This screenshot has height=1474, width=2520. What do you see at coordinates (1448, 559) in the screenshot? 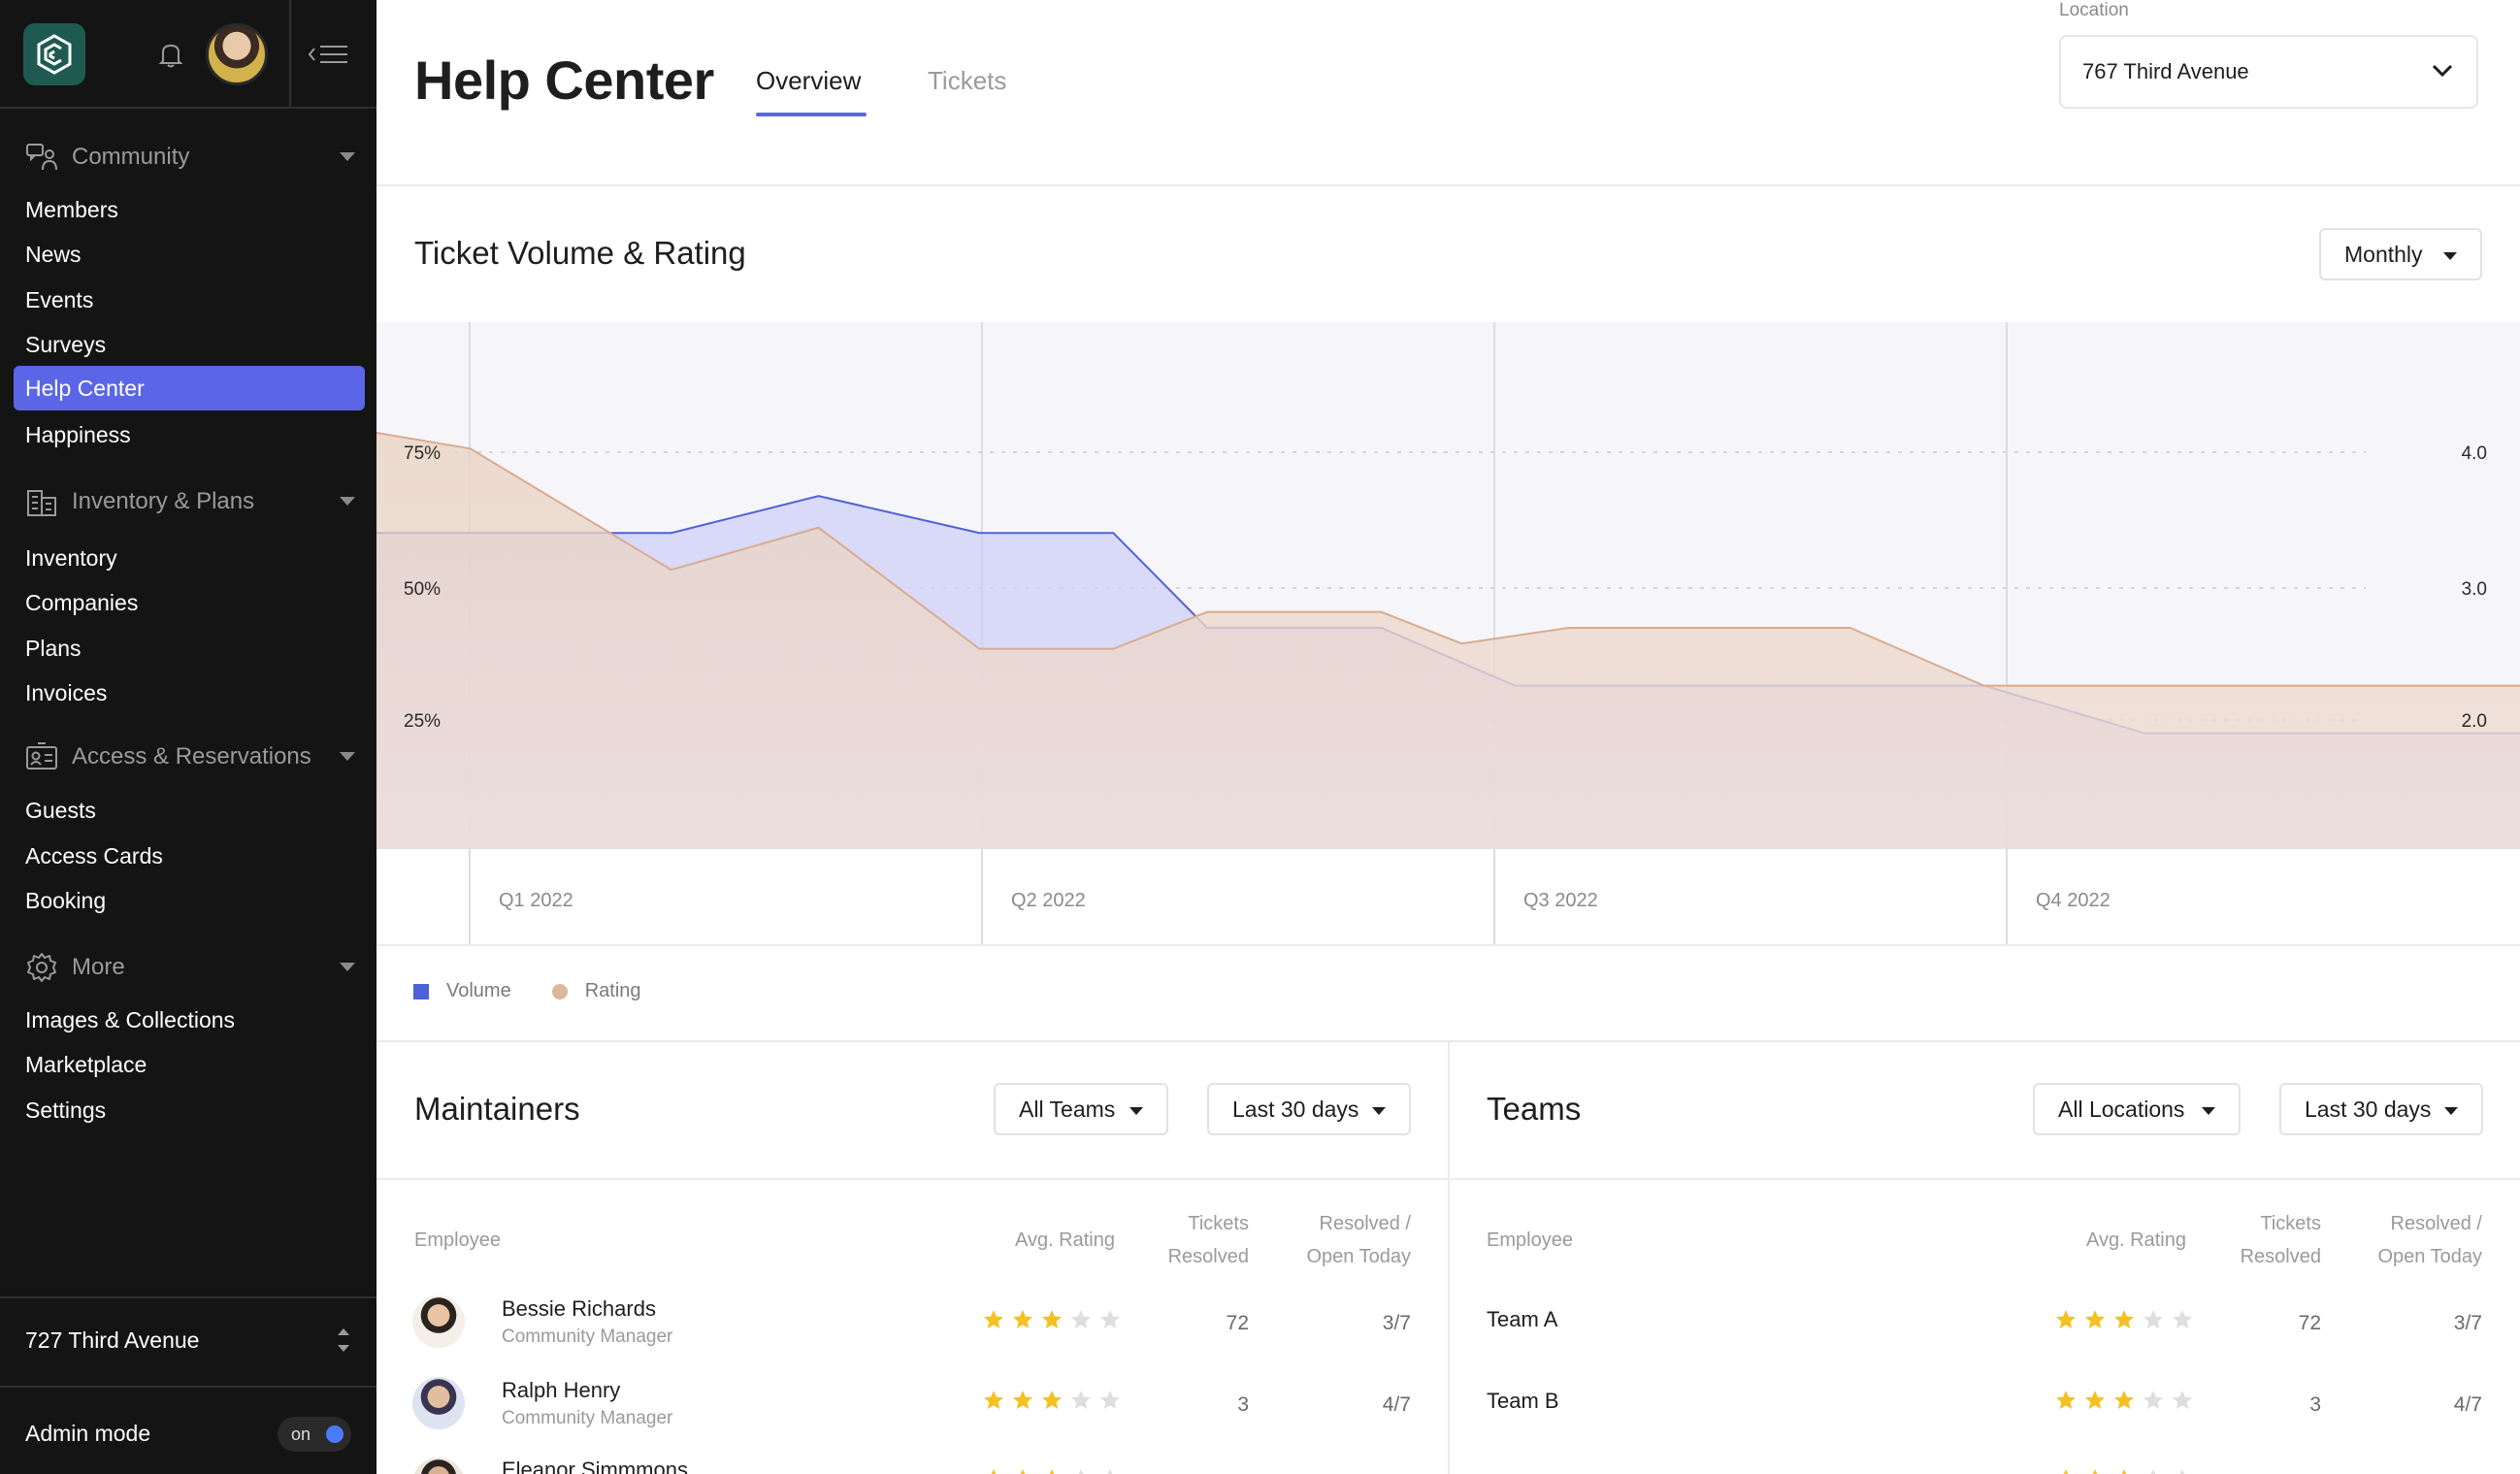
I see `series-rating-line` at bounding box center [1448, 559].